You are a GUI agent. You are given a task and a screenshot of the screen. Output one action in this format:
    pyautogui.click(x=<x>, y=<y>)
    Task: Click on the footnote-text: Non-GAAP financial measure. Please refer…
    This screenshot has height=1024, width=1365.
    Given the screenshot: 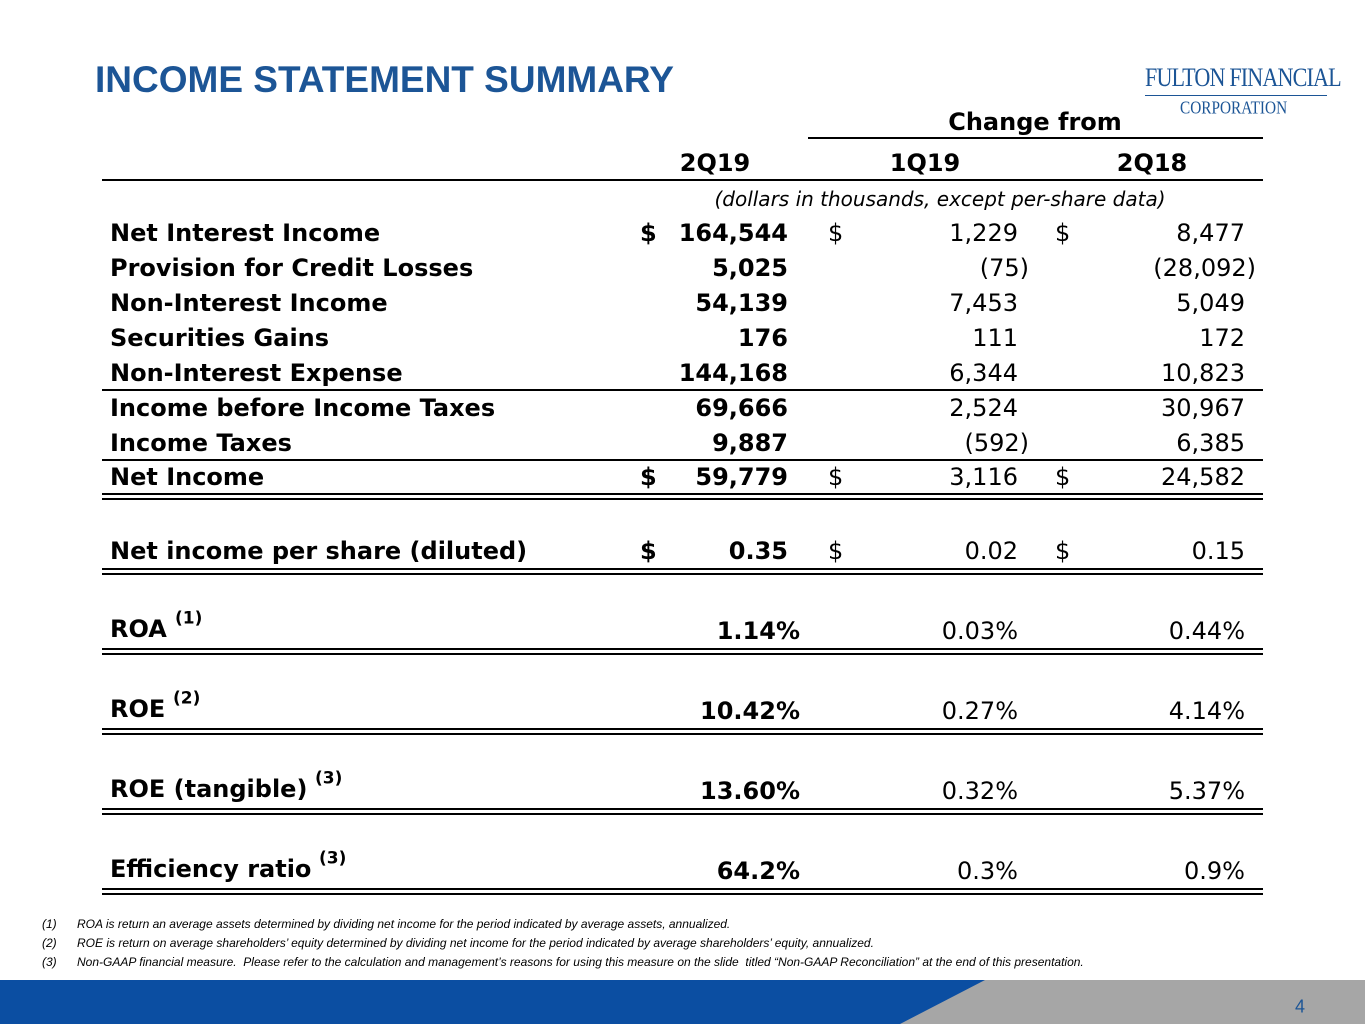 What is the action you would take?
    pyautogui.click(x=580, y=962)
    